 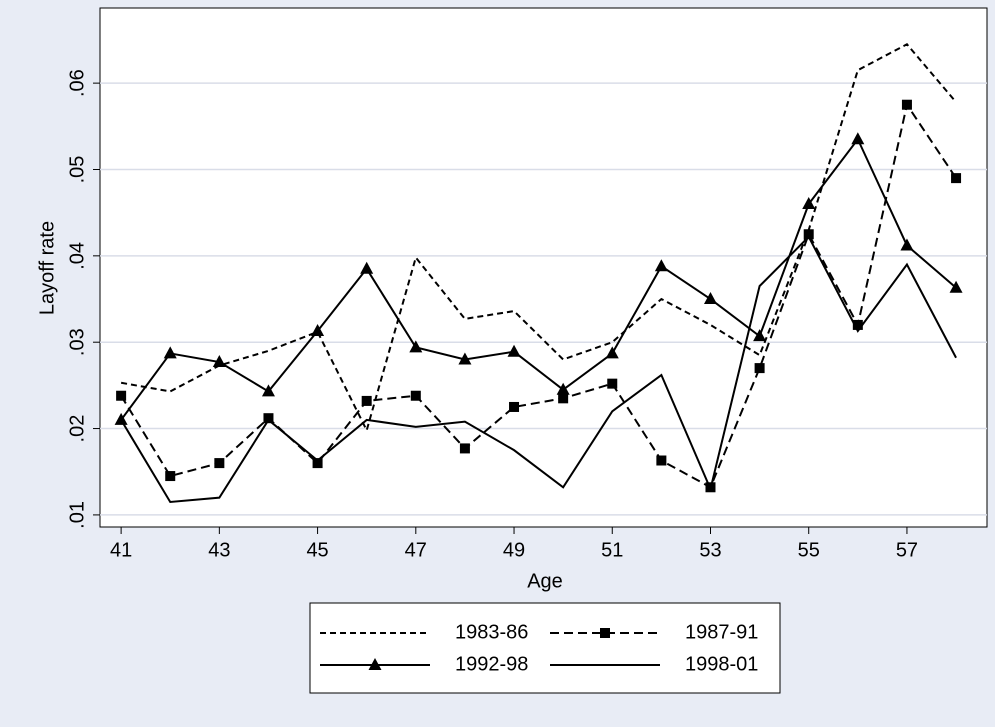 I want to click on y-tick-label: .06, so click(x=77, y=83).